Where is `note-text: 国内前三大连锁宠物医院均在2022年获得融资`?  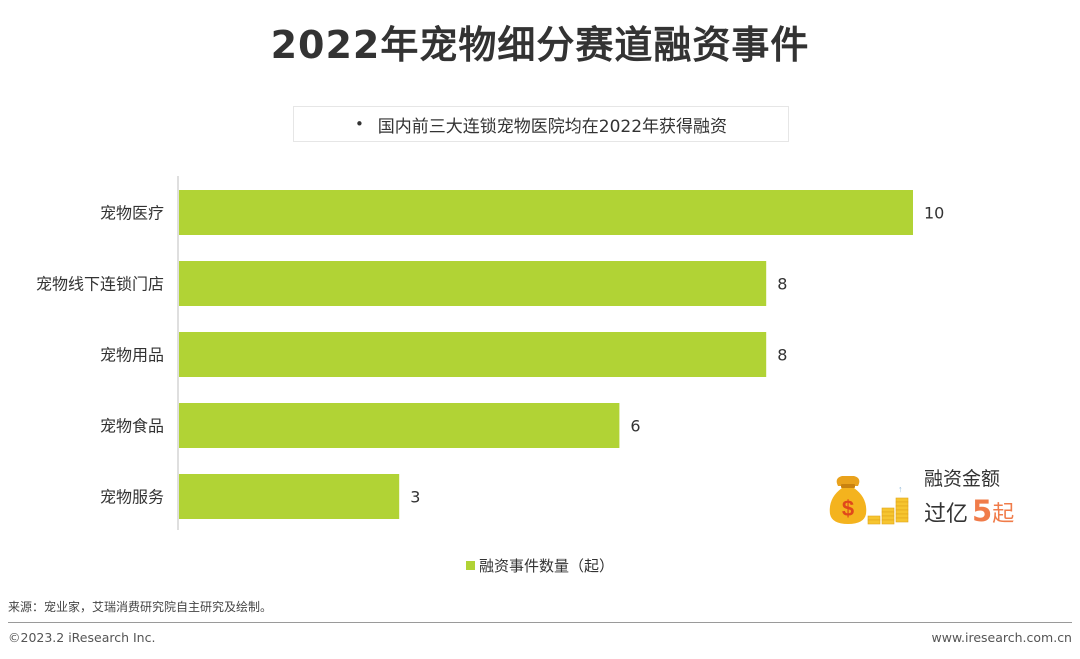
note-text: 国内前三大连锁宠物医院均在2022年获得融资 is located at coordinates (552, 126).